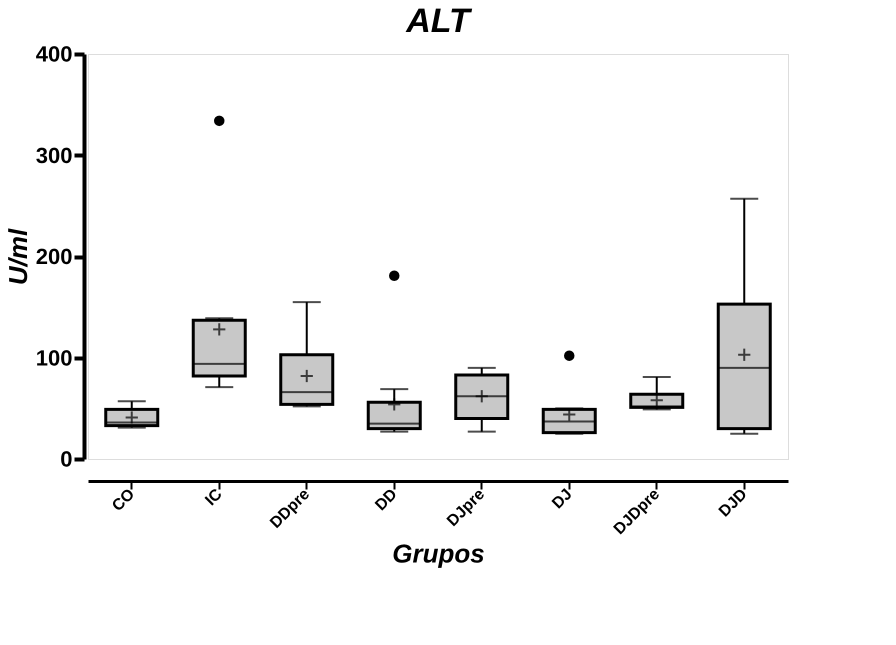 This screenshot has height=645, width=896. Describe the element at coordinates (54, 54) in the screenshot. I see `y-tick-label: 400` at that location.